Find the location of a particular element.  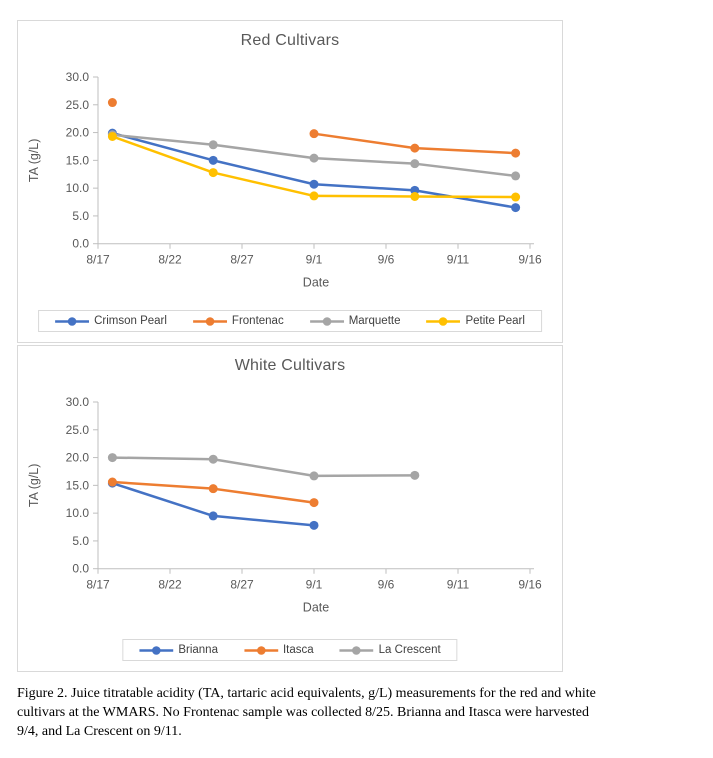

white-chart-legend: Brianna Itasca La Crescent is located at coordinates (290, 650).